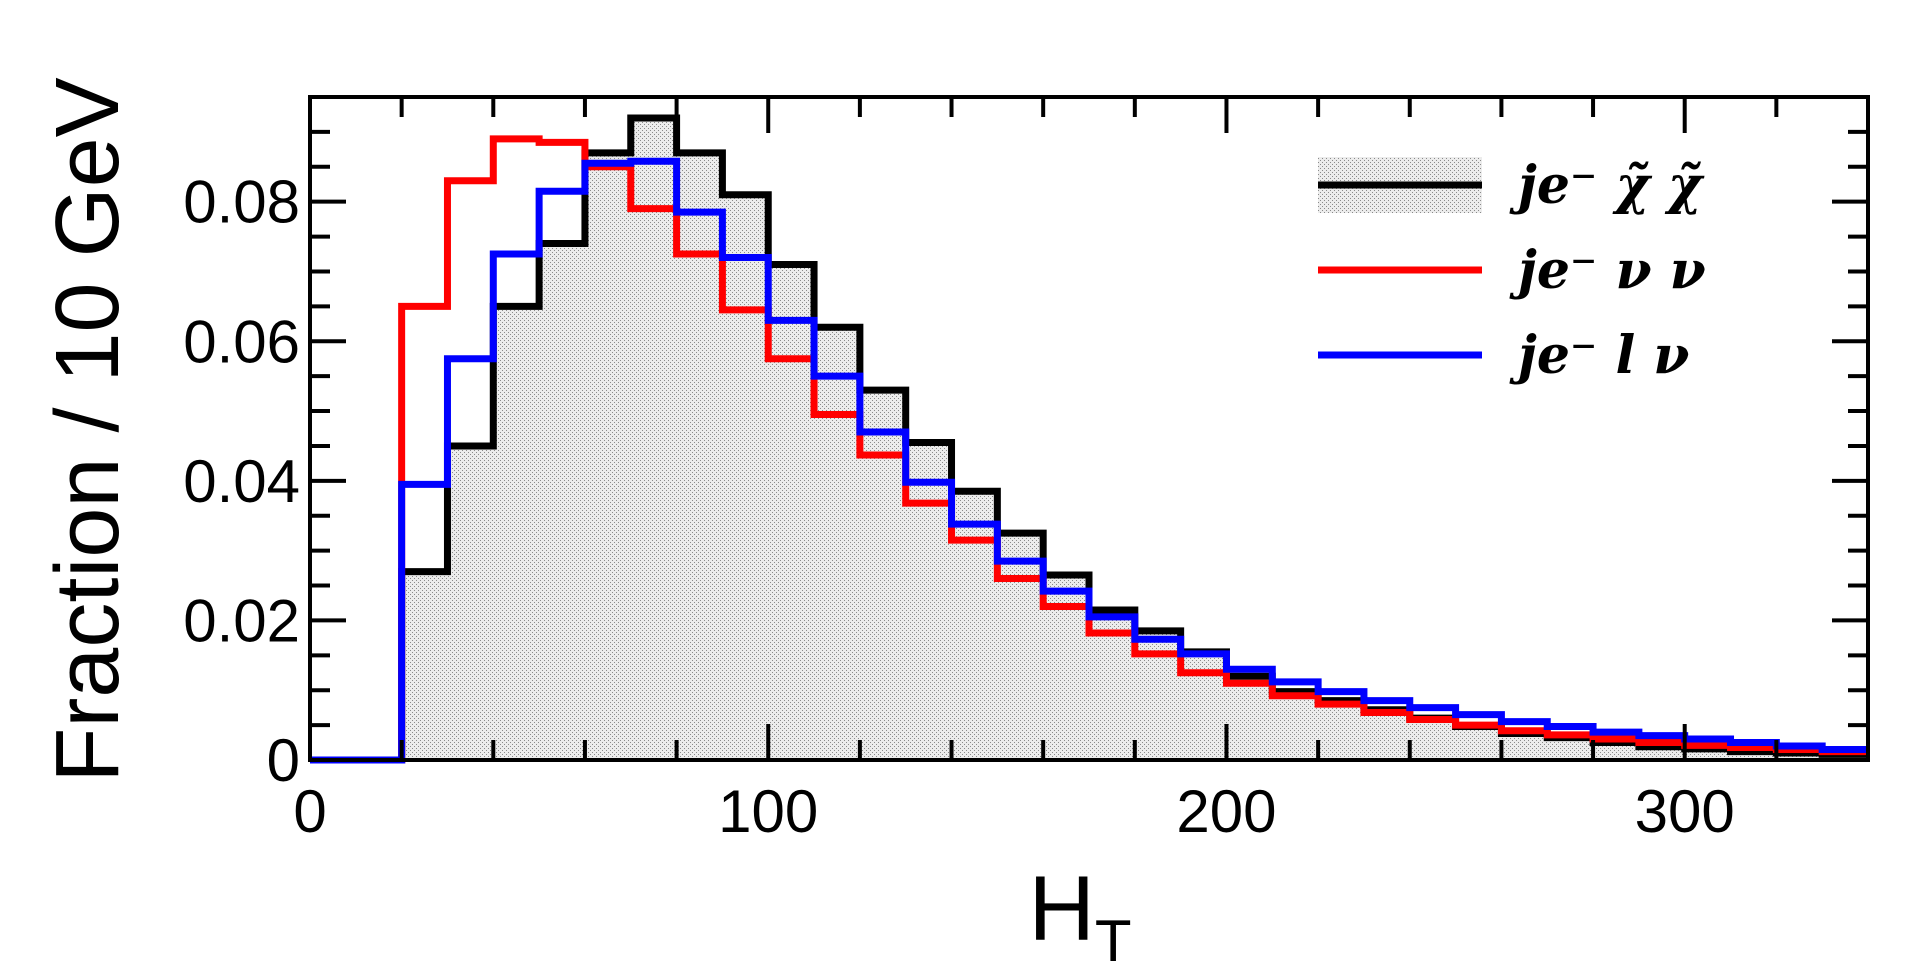 The width and height of the screenshot is (1918, 961). I want to click on x-tick-label: 200, so click(1226, 811).